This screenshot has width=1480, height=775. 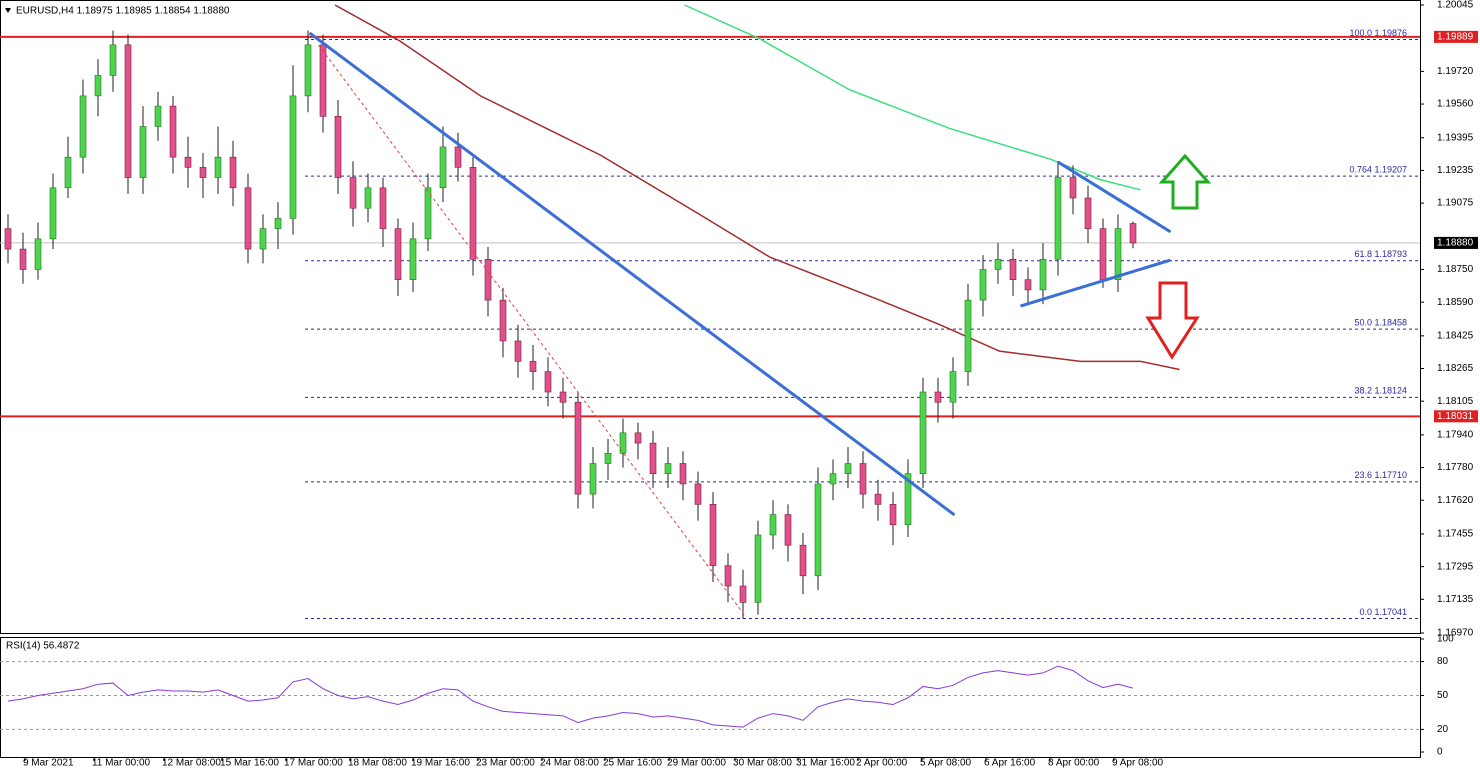 I want to click on x-tick-label: 23 Mar 00:00, so click(x=505, y=763).